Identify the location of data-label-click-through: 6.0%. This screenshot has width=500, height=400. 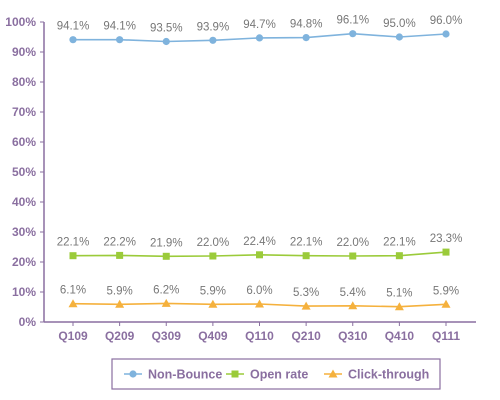
(259, 291).